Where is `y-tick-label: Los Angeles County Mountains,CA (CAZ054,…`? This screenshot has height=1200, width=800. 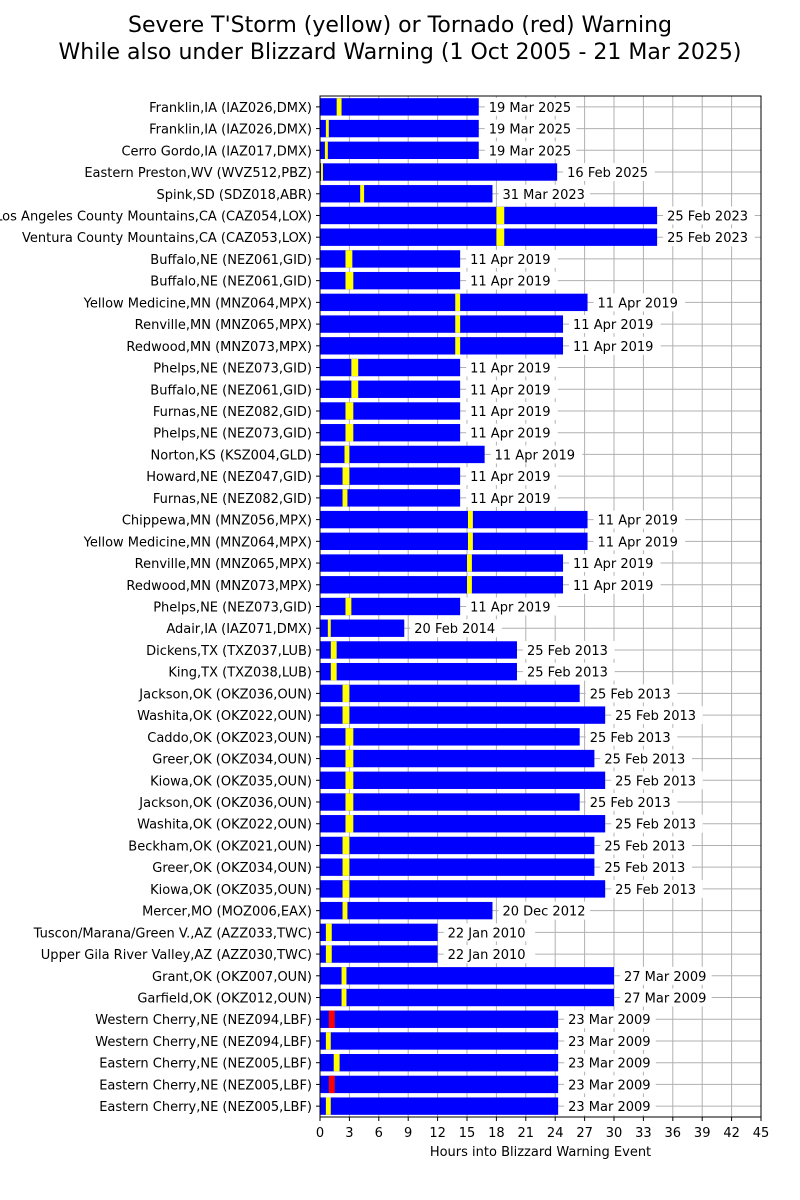
y-tick-label: Los Angeles County Mountains,CA (CAZ054,… is located at coordinates (156, 216).